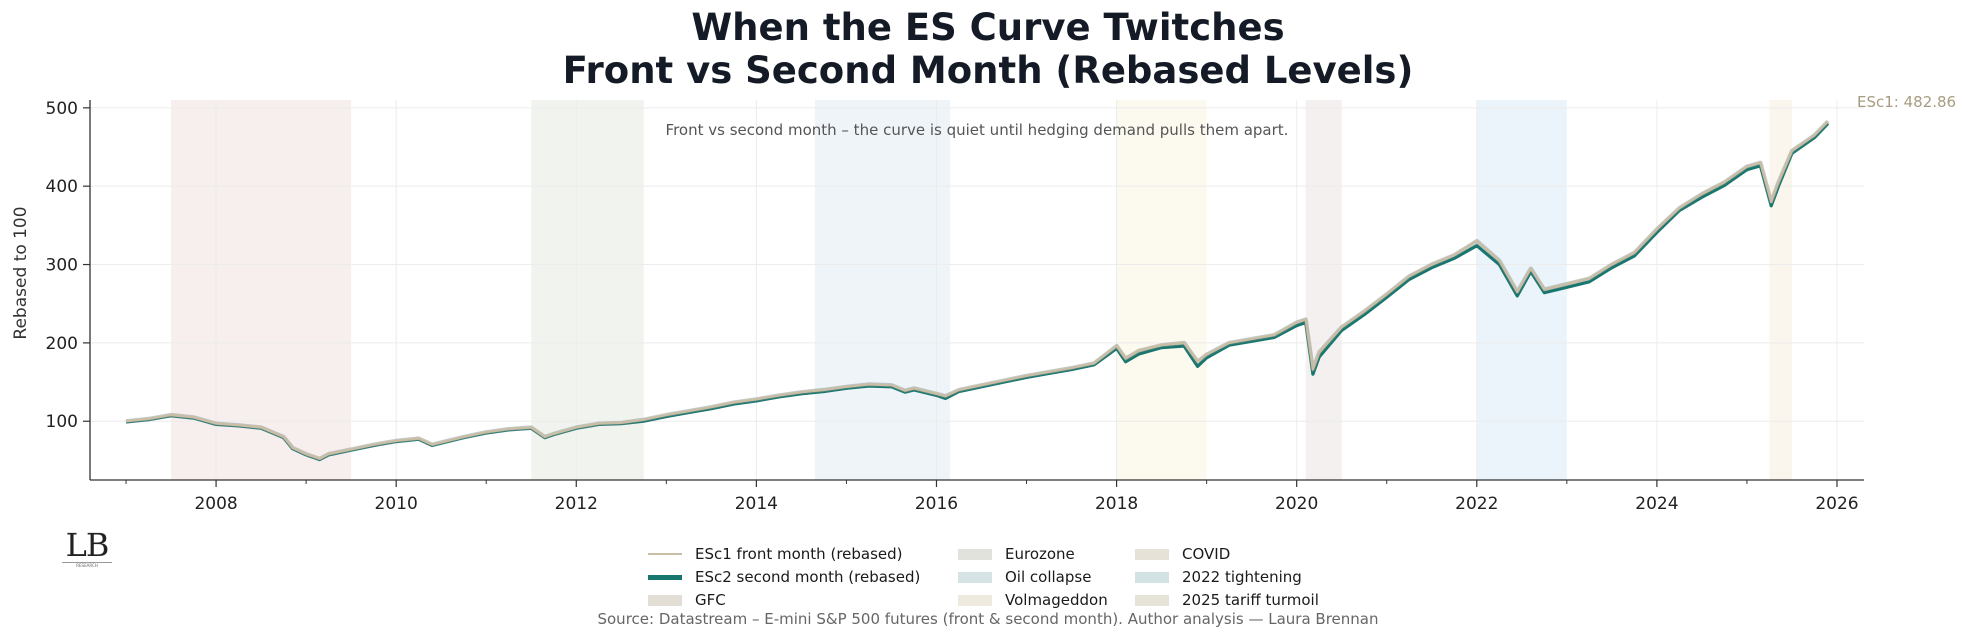 The image size is (1976, 640). I want to click on legend-item-second: ESc2 second month (rebased), so click(803, 577).